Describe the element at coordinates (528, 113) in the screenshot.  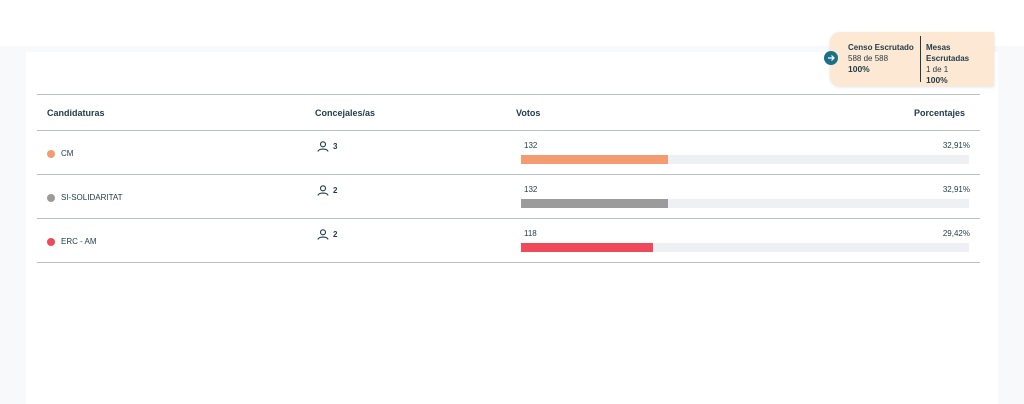
I see `header-votos: Votos` at that location.